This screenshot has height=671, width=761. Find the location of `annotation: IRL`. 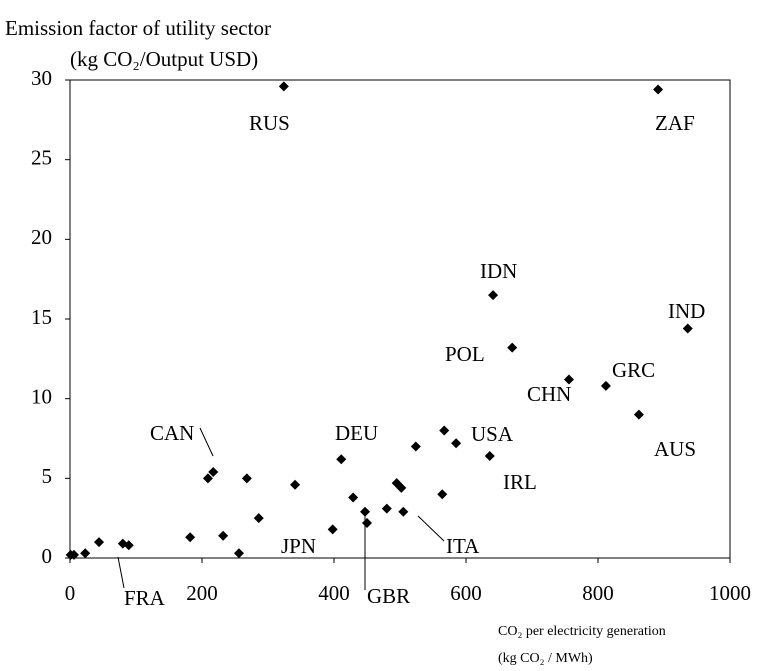

annotation: IRL is located at coordinates (520, 482).